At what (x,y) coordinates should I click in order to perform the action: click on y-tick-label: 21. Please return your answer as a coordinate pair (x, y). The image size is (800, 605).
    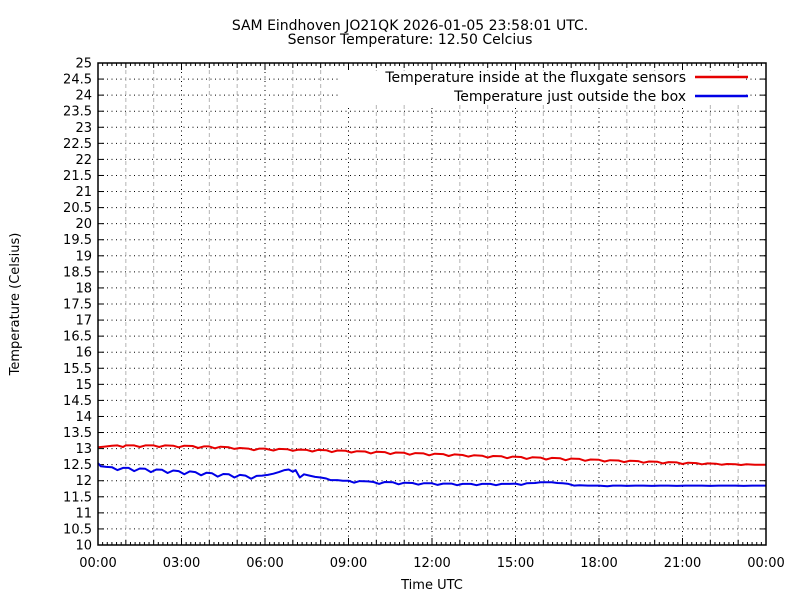
    Looking at the image, I should click on (83, 192).